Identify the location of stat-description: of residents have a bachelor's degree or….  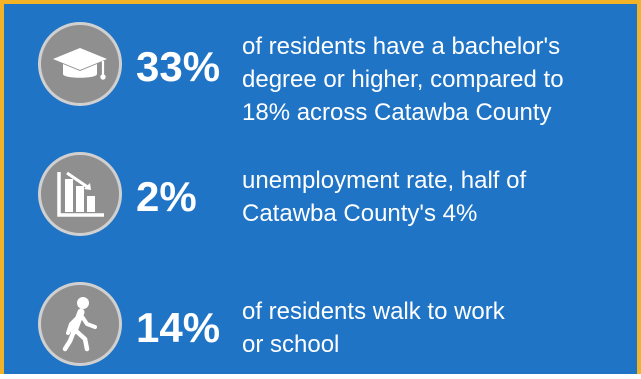
(403, 79).